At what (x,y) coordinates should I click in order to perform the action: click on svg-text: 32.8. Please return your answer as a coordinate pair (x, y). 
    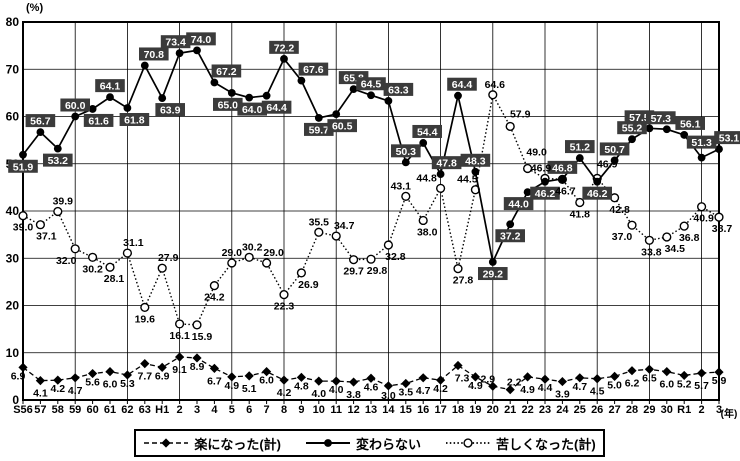
    Looking at the image, I should click on (395, 257).